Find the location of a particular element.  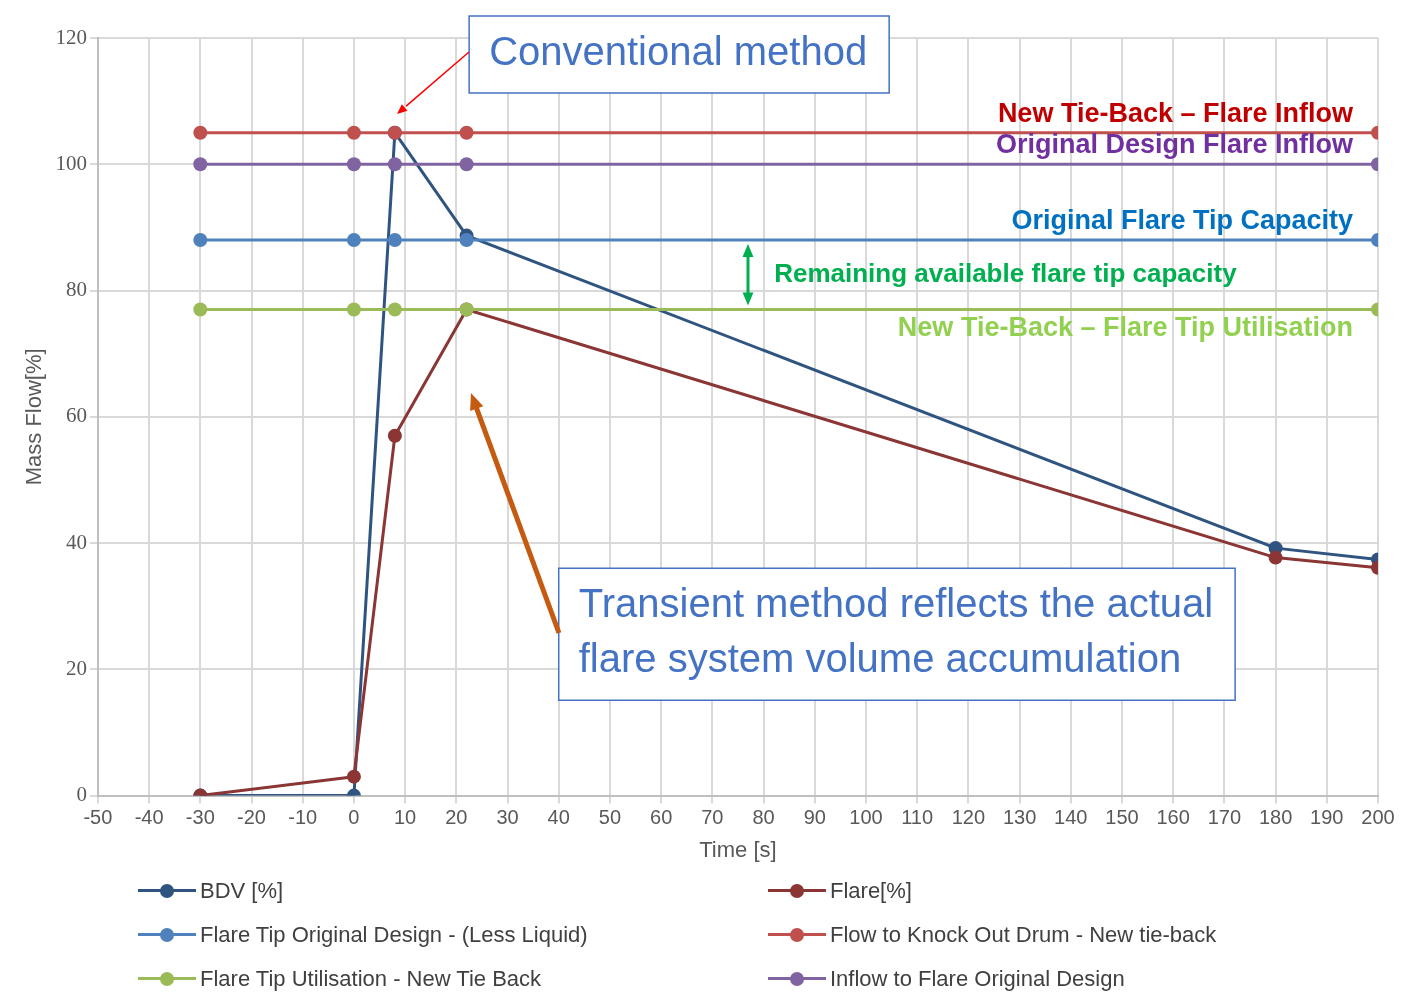

x-axis-title: Time [s] is located at coordinates (738, 849).